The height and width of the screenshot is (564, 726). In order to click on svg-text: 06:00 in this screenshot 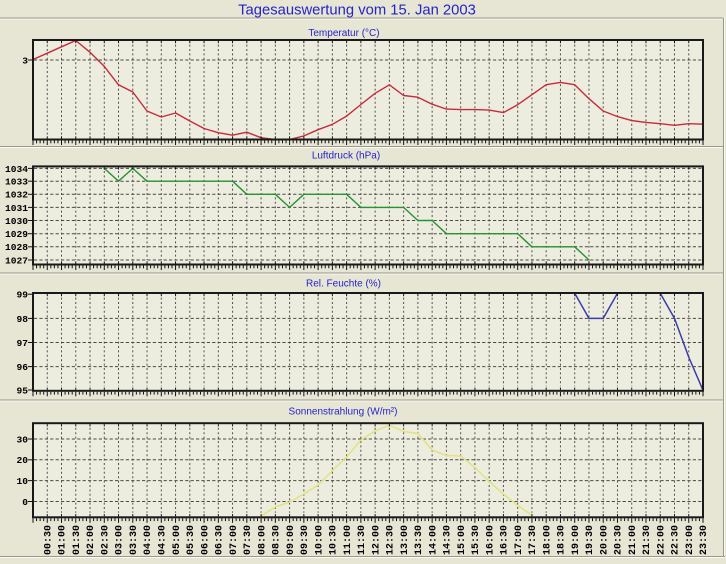, I will do `click(205, 540)`.